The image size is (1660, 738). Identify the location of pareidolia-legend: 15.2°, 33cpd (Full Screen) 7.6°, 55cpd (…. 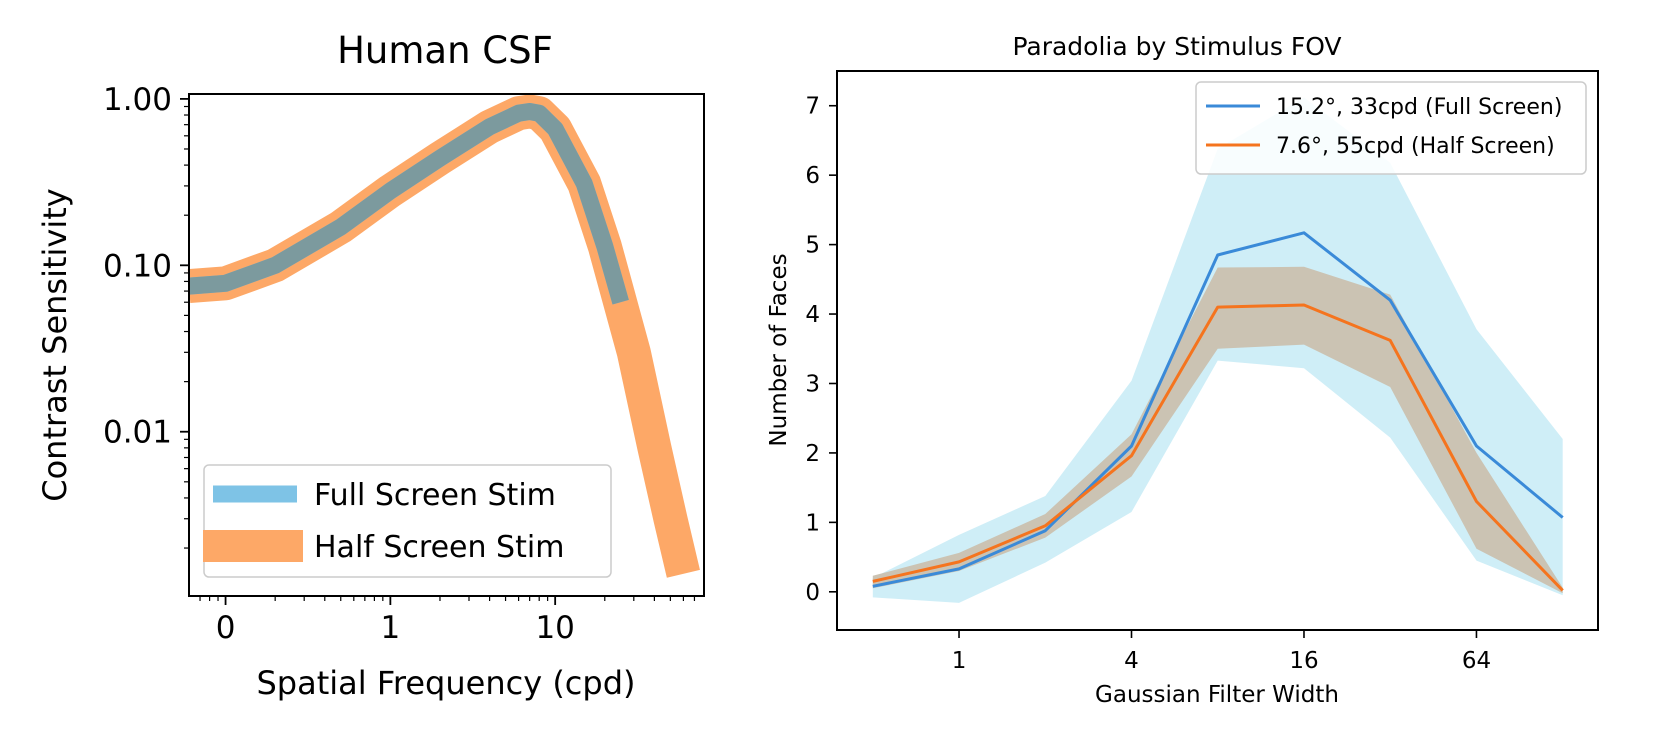
(1391, 128).